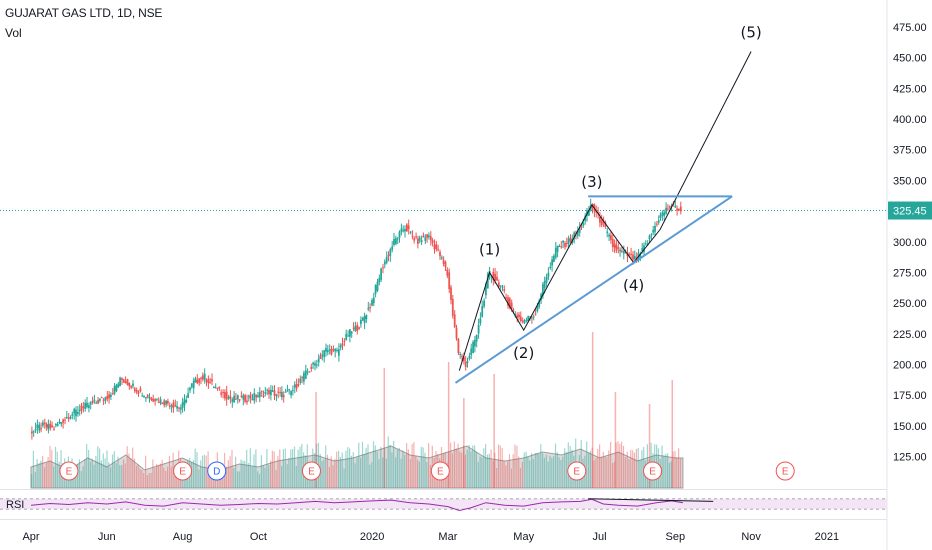 This screenshot has height=550, width=932. Describe the element at coordinates (676, 537) in the screenshot. I see `time-tick-label: Sep` at that location.